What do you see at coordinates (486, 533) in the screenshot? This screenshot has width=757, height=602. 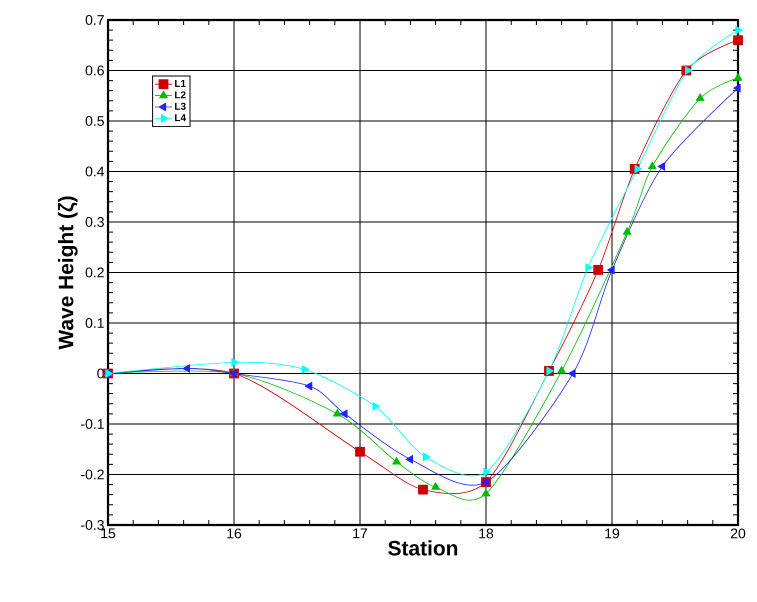 I see `x-tick-label: 18` at bounding box center [486, 533].